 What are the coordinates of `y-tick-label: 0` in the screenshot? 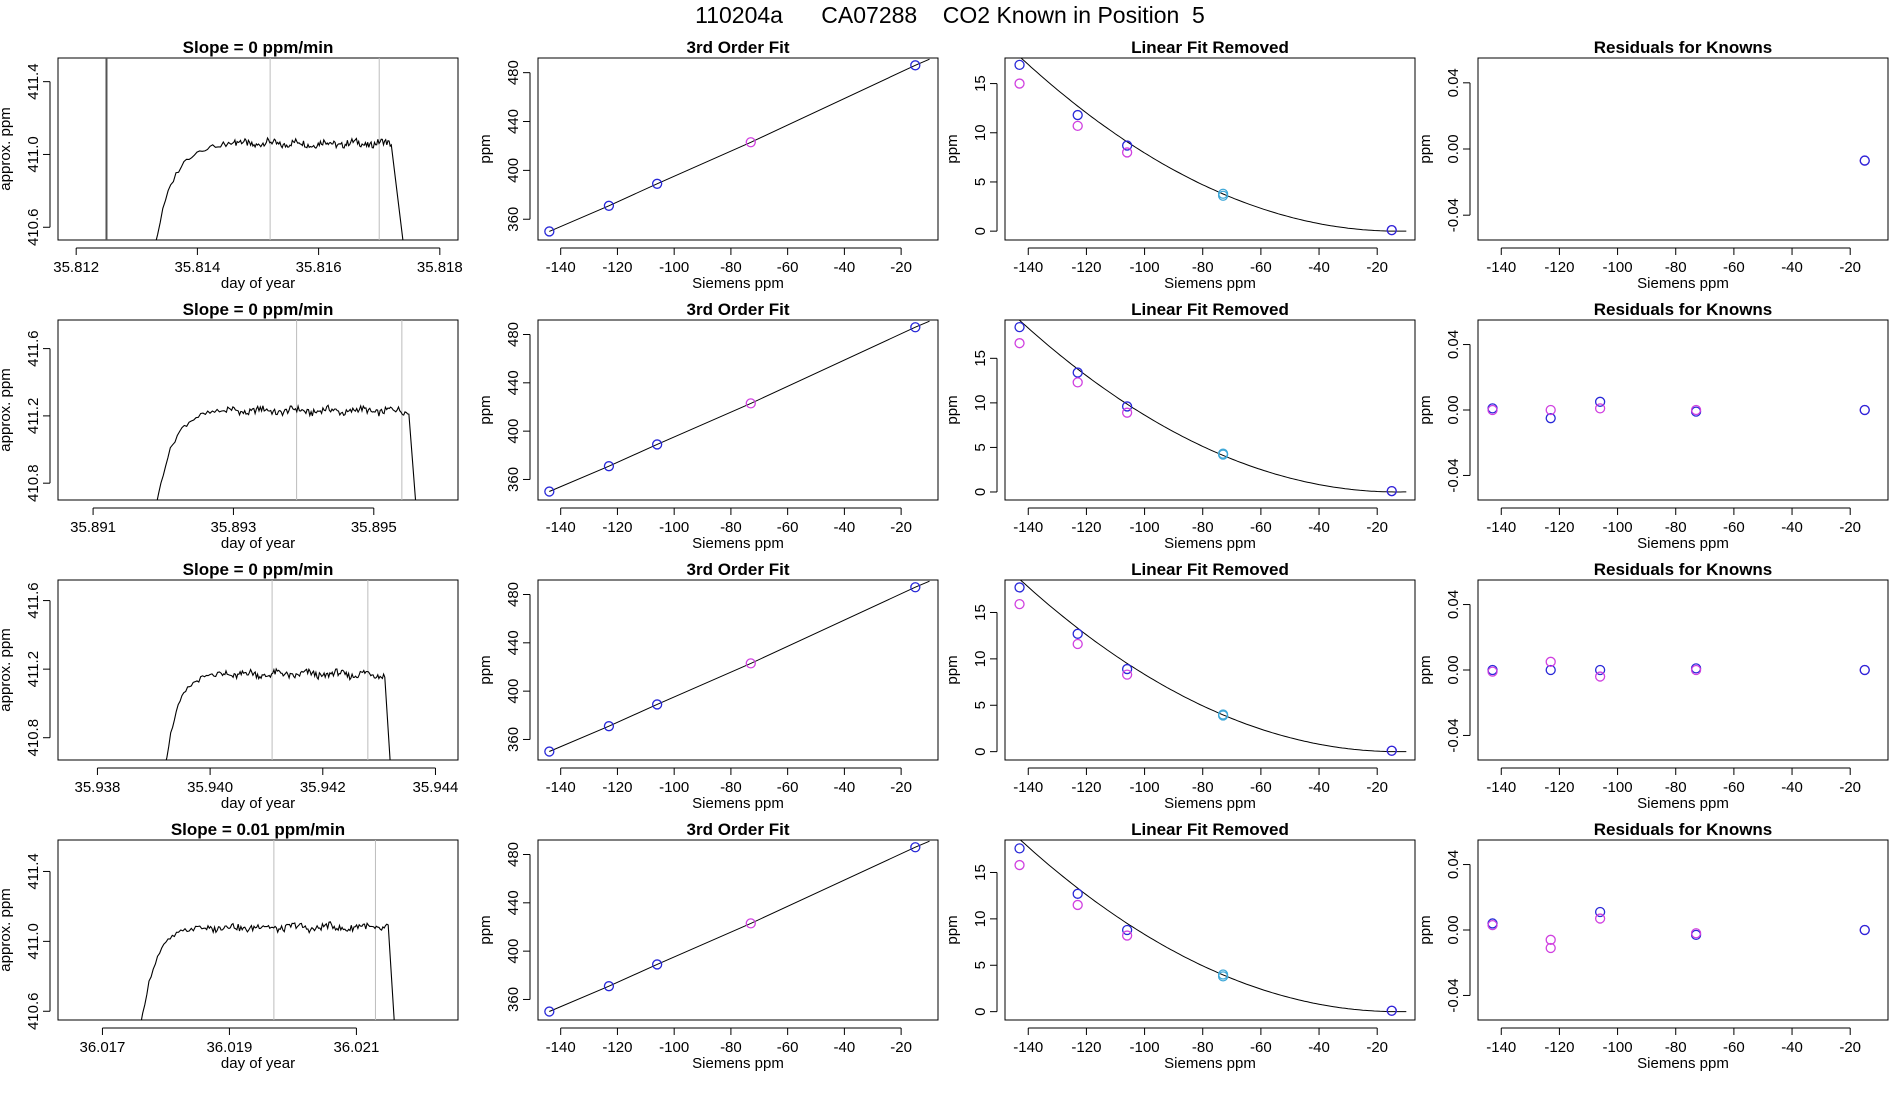 It's located at (980, 492).